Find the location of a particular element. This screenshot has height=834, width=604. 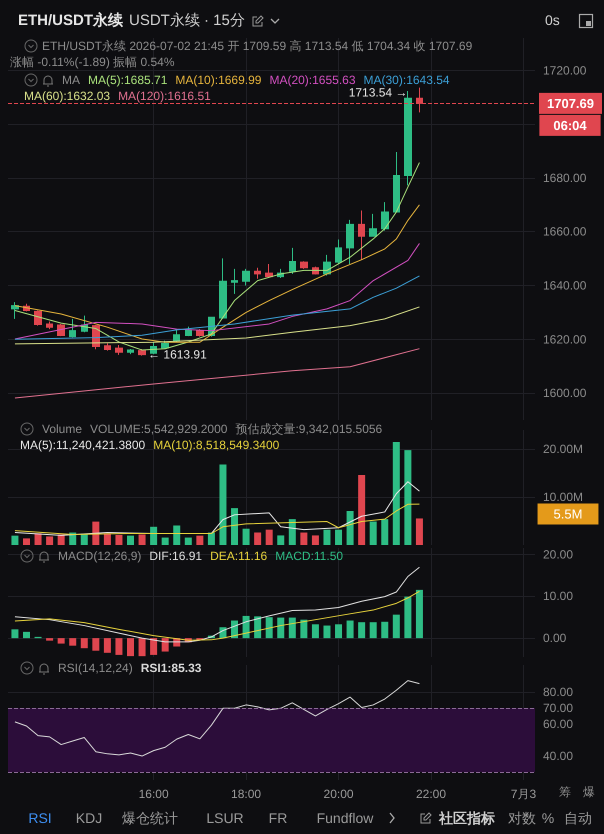

x-tick-label: 7月3 is located at coordinates (523, 794).